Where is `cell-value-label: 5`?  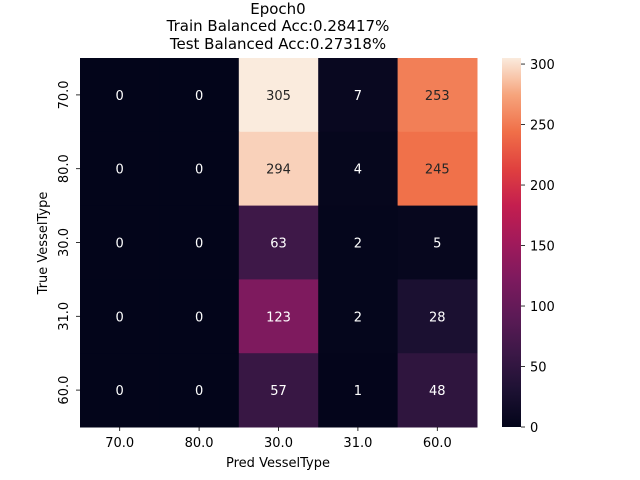 cell-value-label: 5 is located at coordinates (437, 244).